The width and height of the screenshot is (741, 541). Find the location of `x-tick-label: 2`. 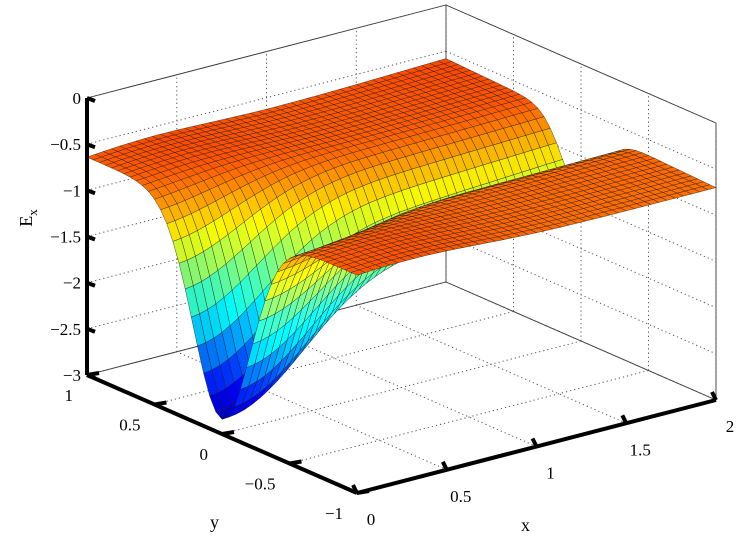

x-tick-label: 2 is located at coordinates (730, 426).